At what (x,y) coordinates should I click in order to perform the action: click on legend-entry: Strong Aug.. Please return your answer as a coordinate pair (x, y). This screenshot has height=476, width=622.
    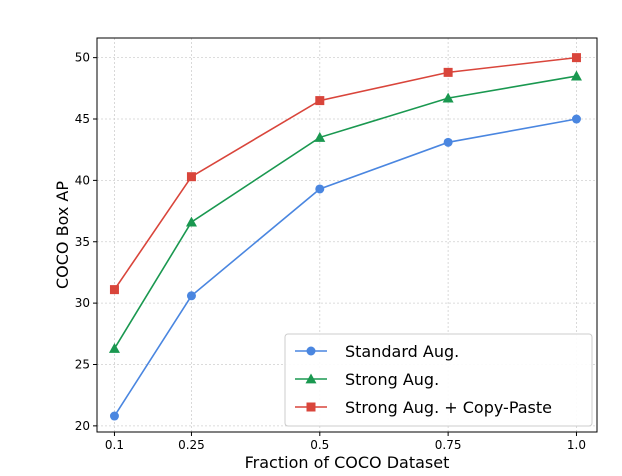
    Looking at the image, I should click on (367, 379).